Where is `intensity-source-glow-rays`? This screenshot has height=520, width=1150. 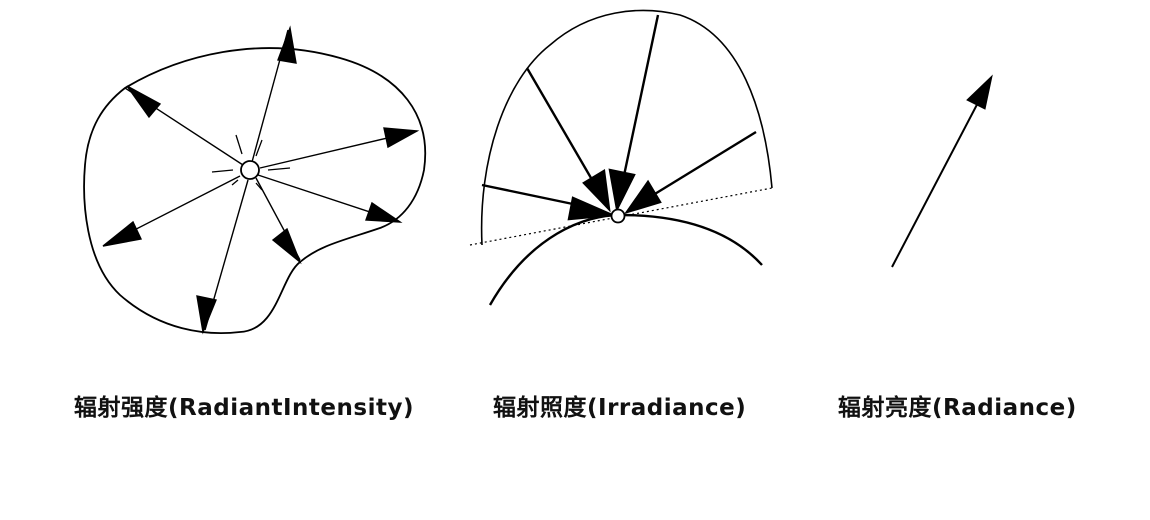 intensity-source-glow-rays is located at coordinates (251, 162).